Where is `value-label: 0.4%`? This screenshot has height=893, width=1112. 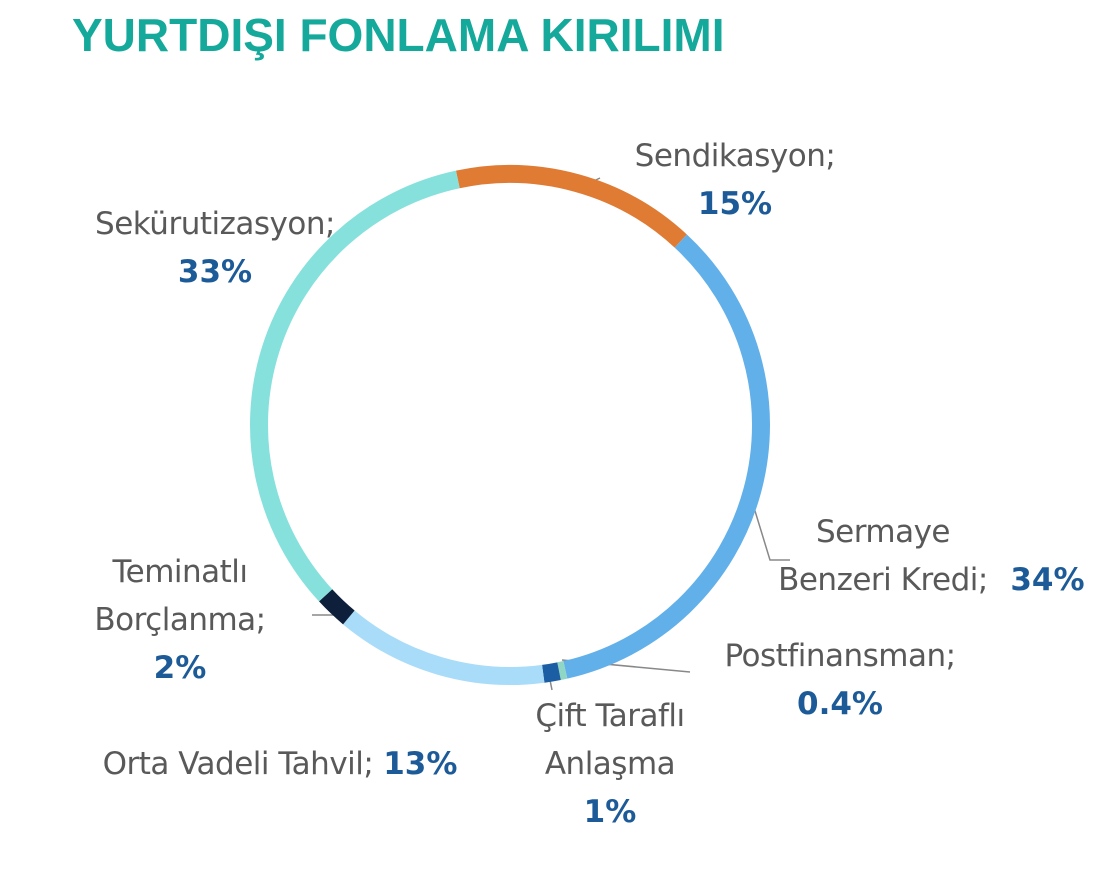 value-label: 0.4% is located at coordinates (840, 704).